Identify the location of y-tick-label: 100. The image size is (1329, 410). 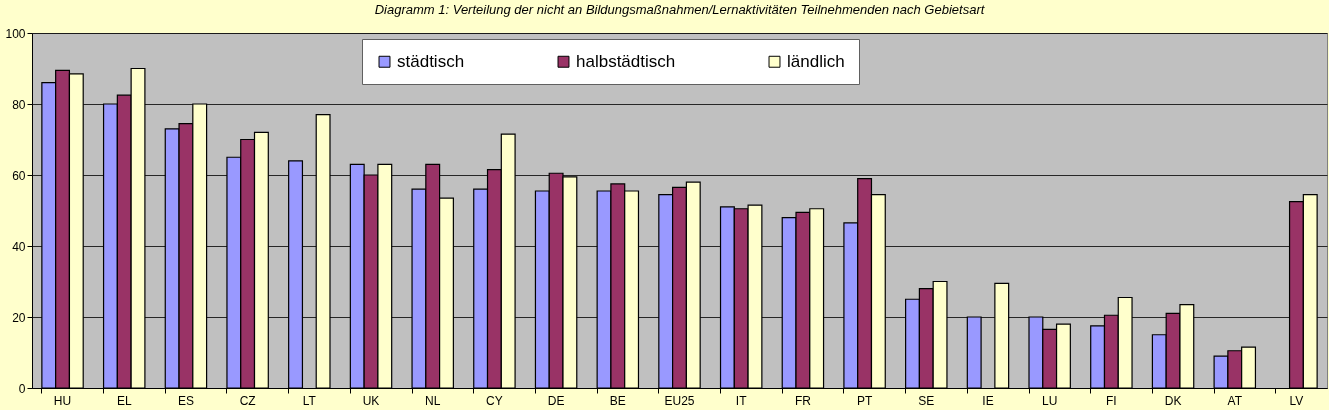
(15, 33).